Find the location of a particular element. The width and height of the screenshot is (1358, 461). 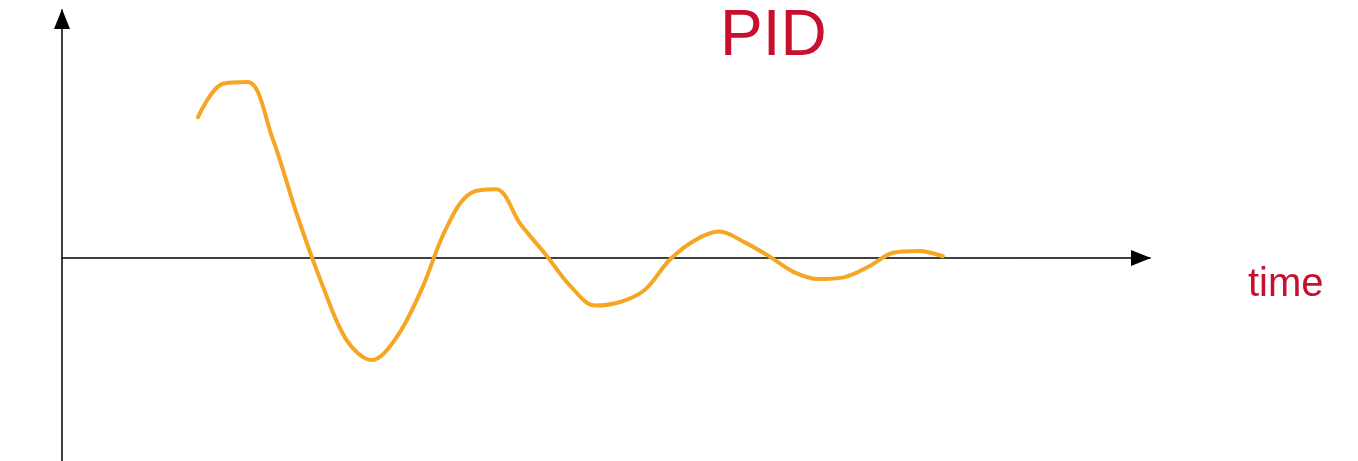

chart-title: PID is located at coordinates (773, 34).